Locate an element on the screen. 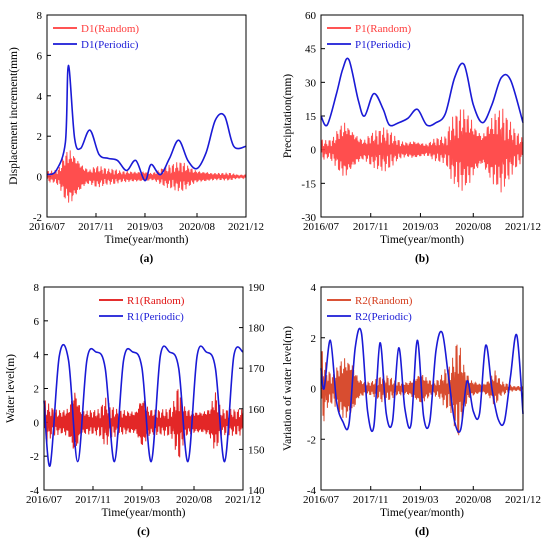  y2-tick-label: 150 is located at coordinates (256, 450).